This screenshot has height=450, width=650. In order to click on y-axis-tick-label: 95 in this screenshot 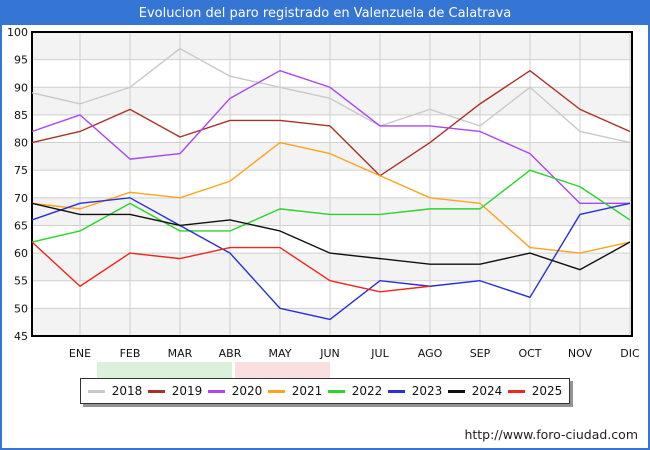, I will do `click(21, 60)`.